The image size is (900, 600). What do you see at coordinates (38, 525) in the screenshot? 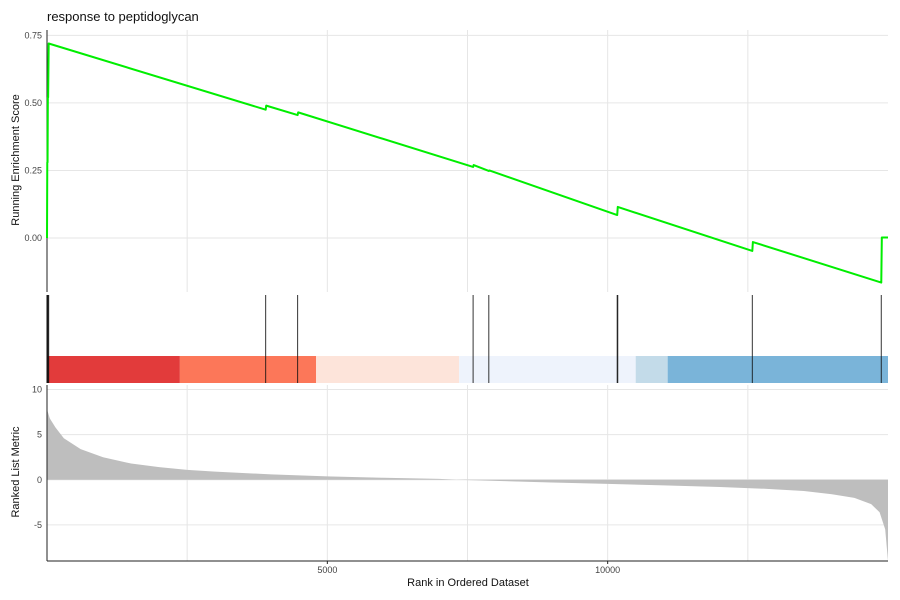
I see `y-tick-label: -5` at bounding box center [38, 525].